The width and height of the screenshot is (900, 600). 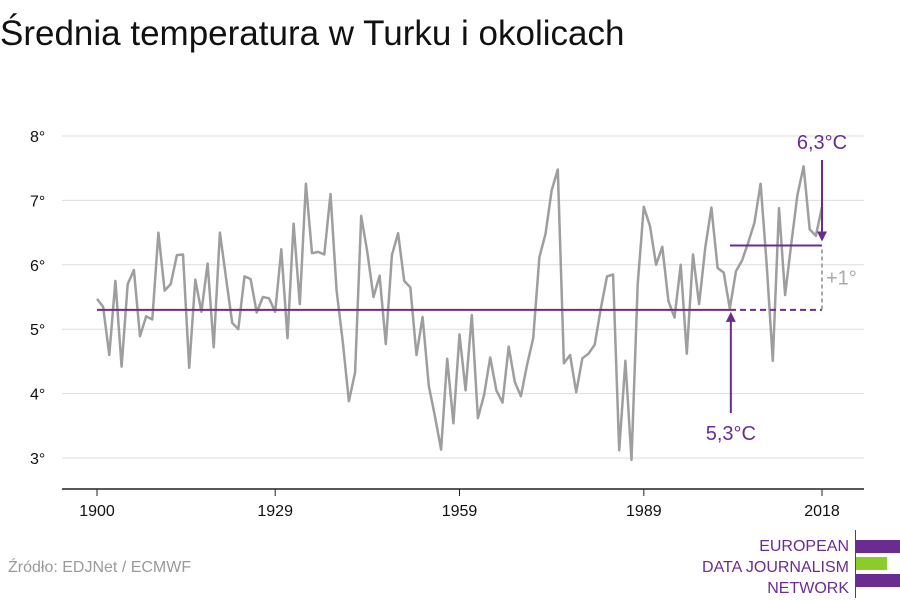 What do you see at coordinates (37, 298) in the screenshot?
I see `y-axis-ticks: 3° 4° 5° 6° 7° 8°` at bounding box center [37, 298].